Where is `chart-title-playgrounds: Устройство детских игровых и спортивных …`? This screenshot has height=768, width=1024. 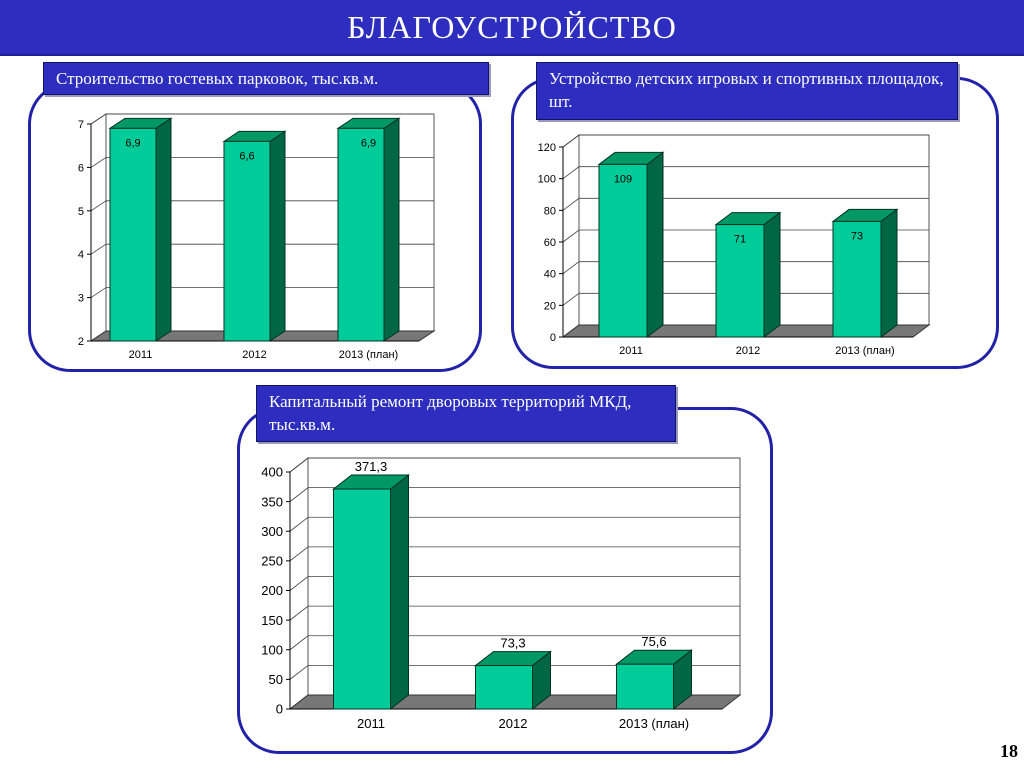
chart-title-playgrounds: Устройство детских игровых и спортивных … is located at coordinates (747, 91).